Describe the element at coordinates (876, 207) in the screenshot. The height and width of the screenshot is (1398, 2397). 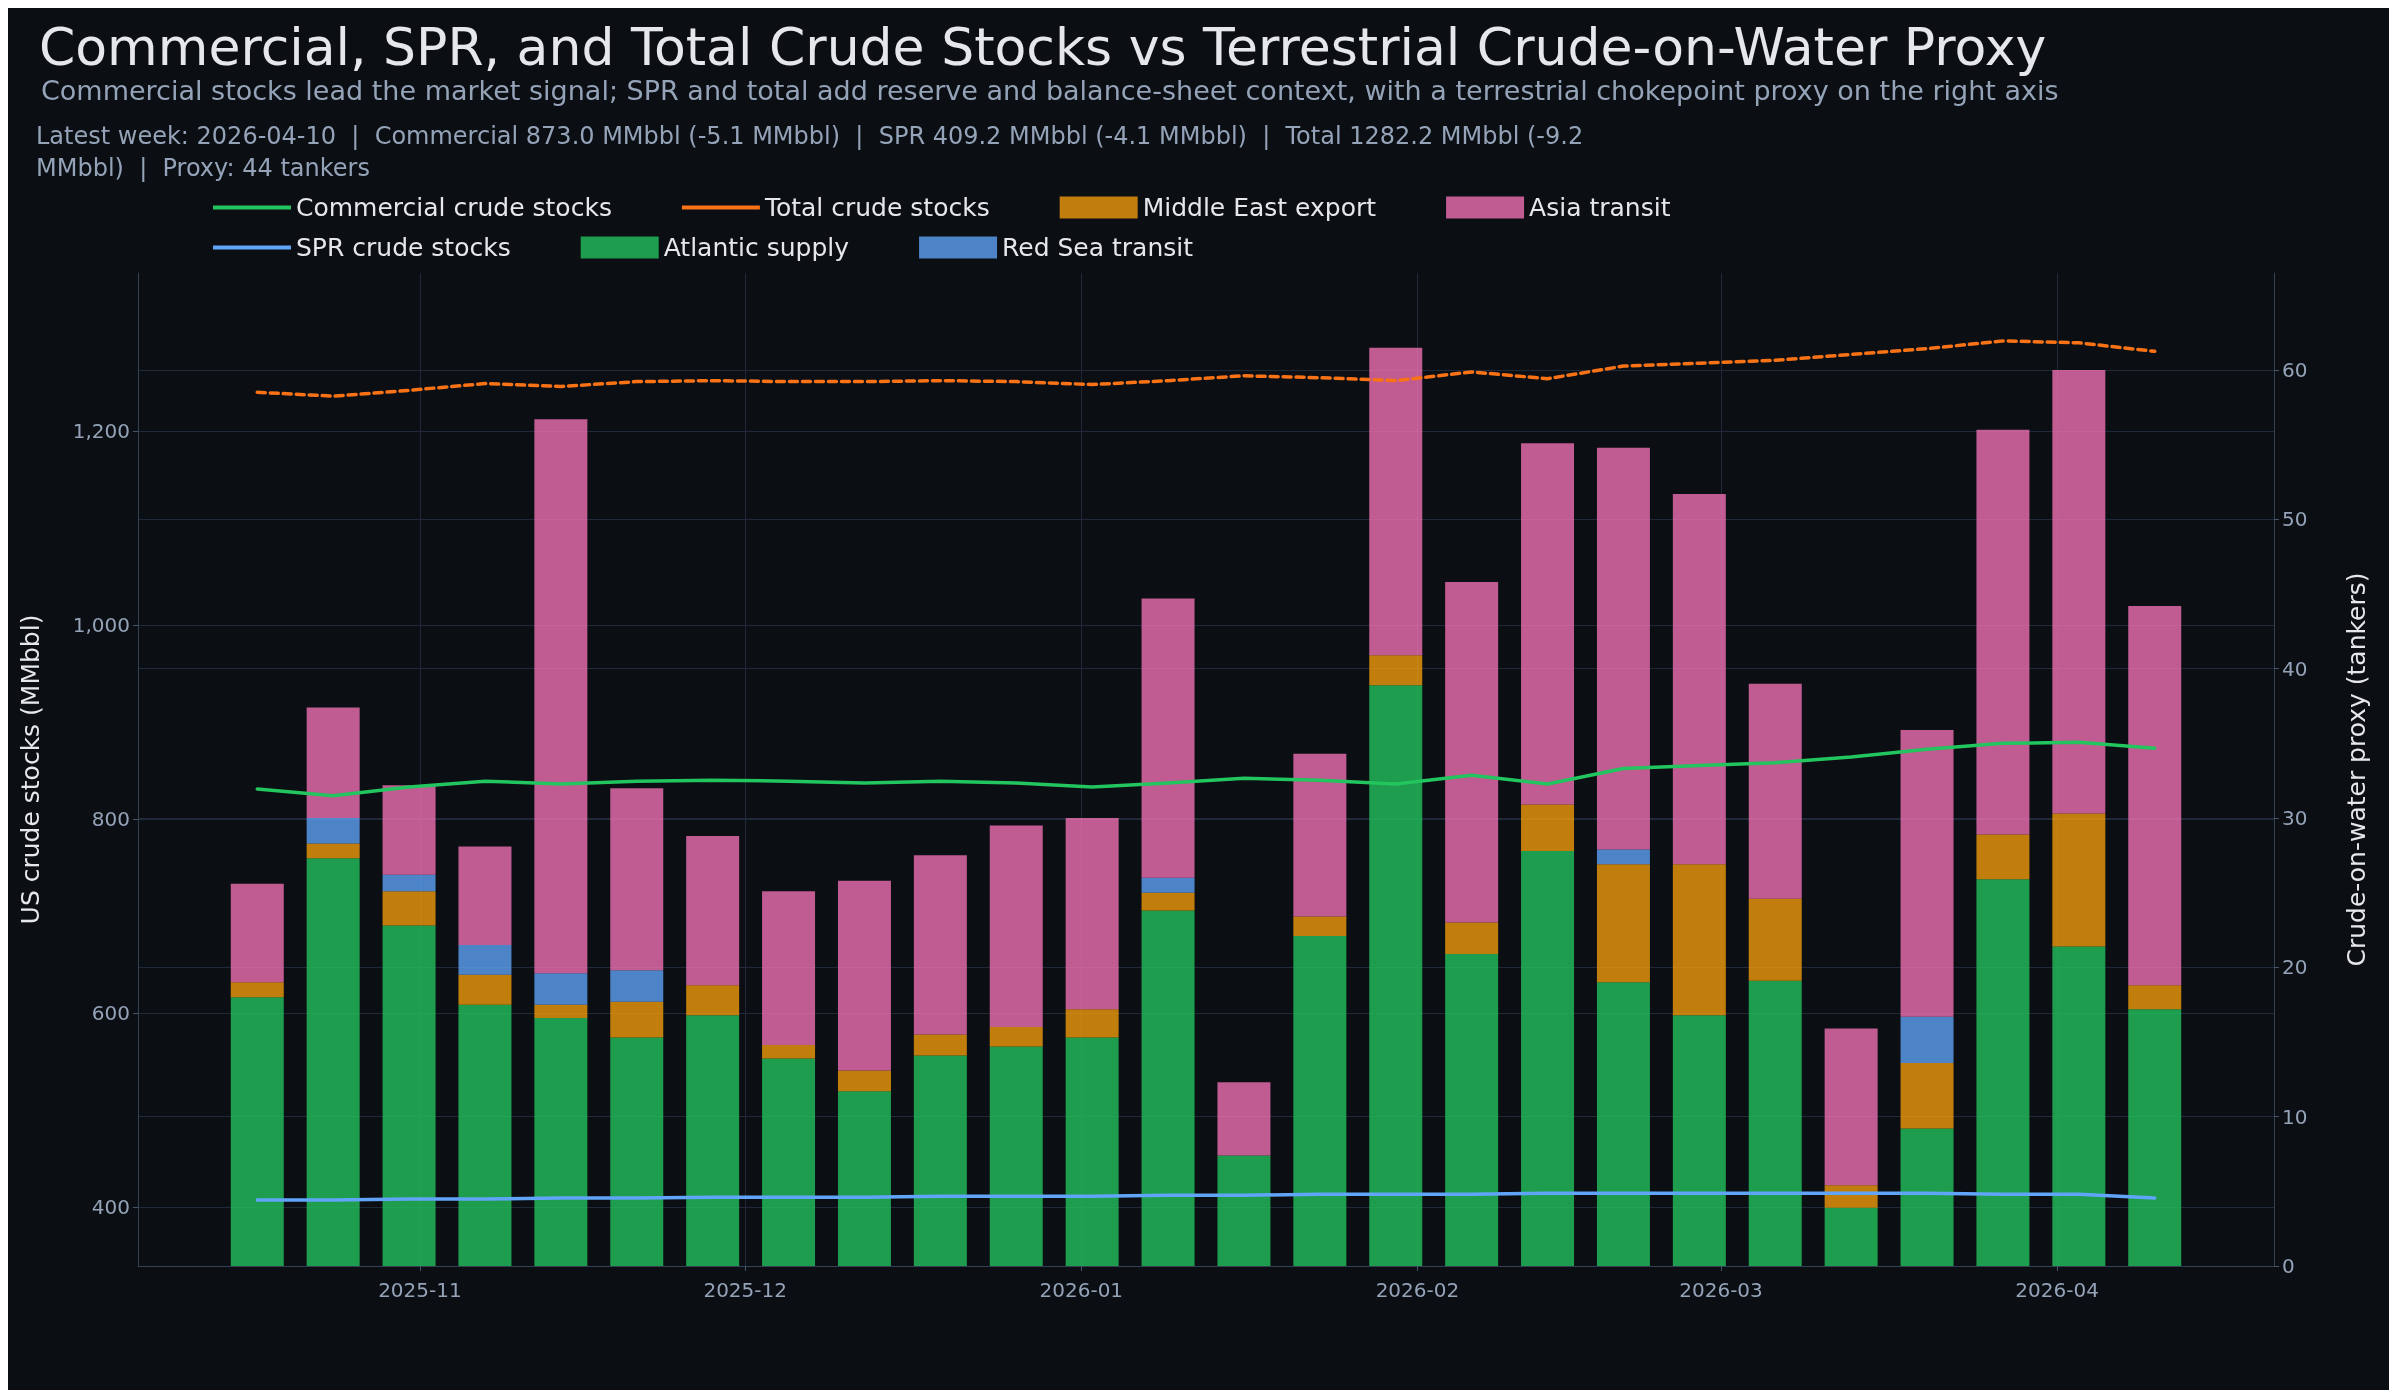
I see `legend-label: Total crude stocks` at that location.